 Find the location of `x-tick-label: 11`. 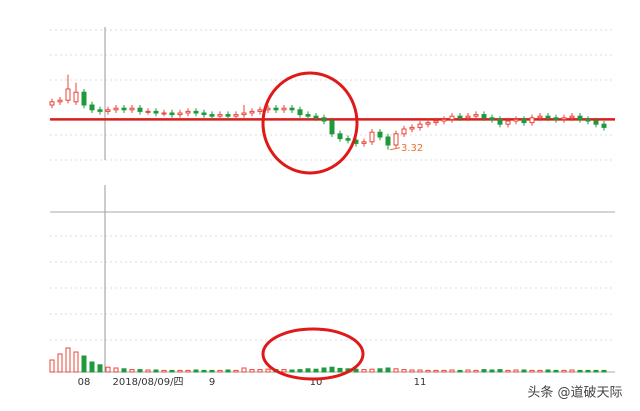

x-tick-label: 11 is located at coordinates (420, 382).